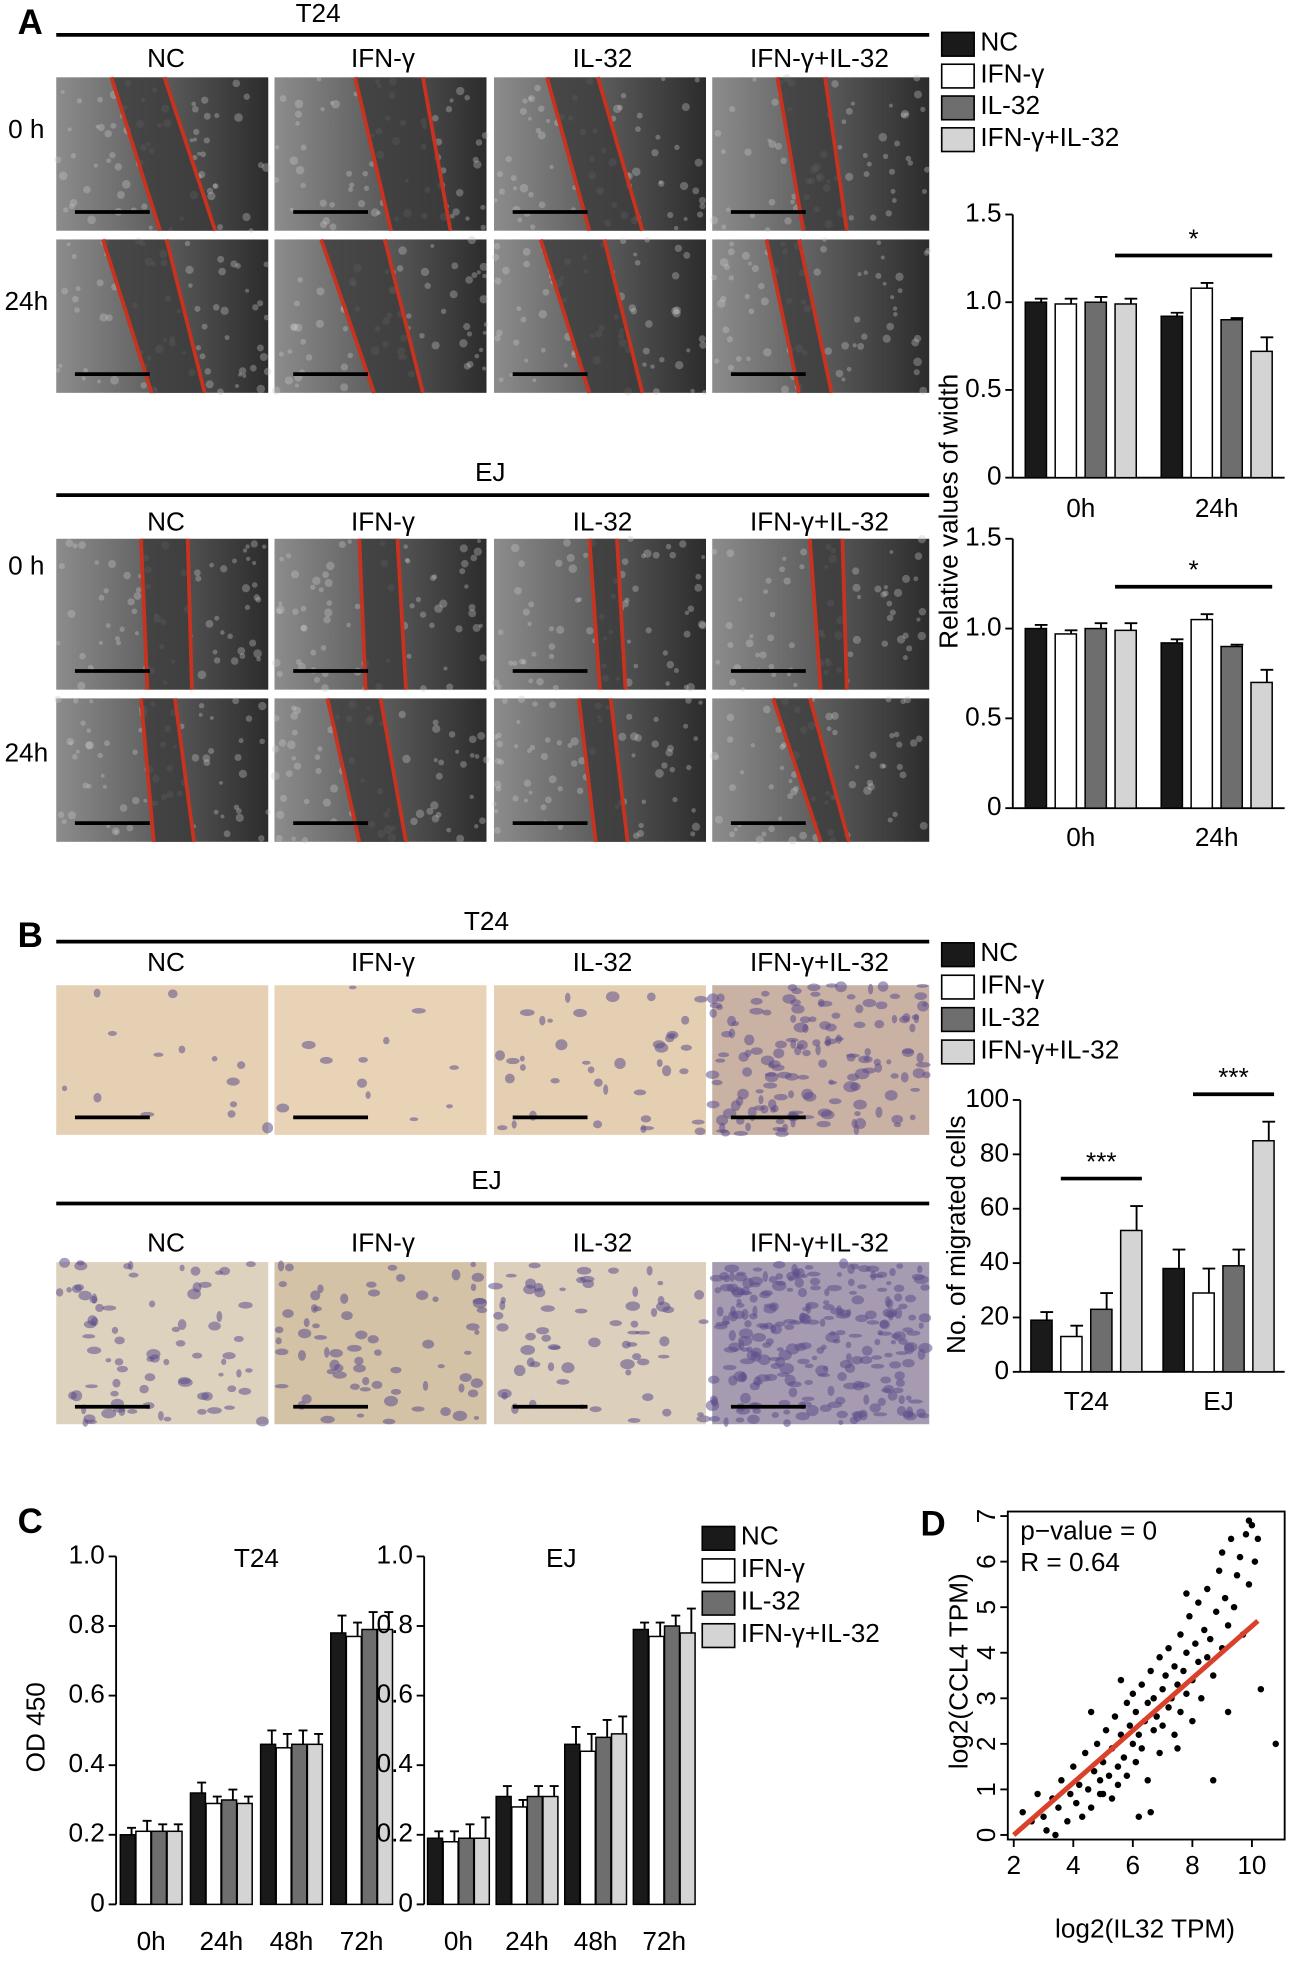 The height and width of the screenshot is (1963, 1301). I want to click on legend-label: NC, so click(760, 1536).